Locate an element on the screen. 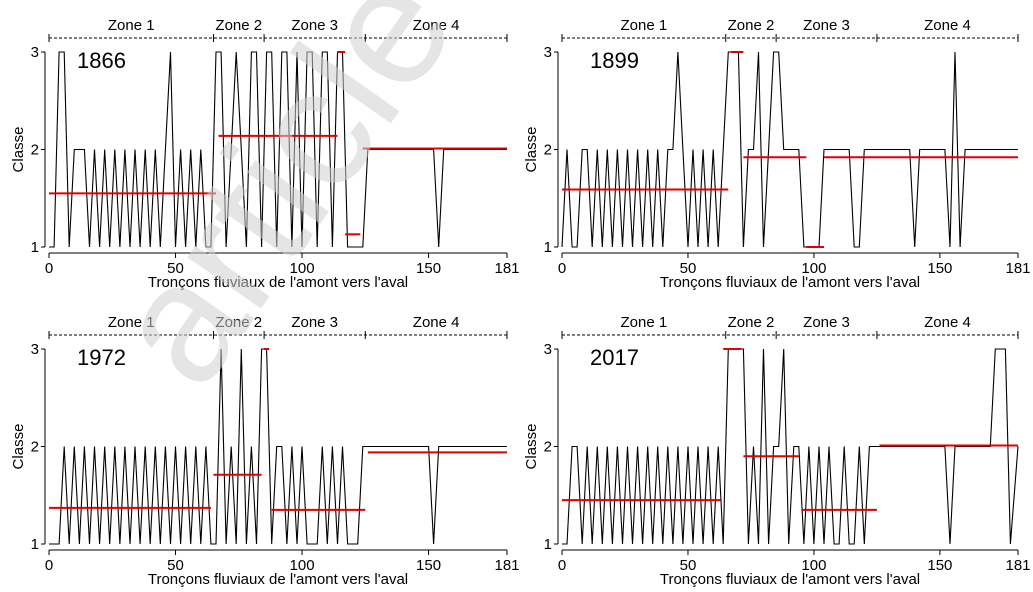  year-label: 1899 is located at coordinates (614, 60).